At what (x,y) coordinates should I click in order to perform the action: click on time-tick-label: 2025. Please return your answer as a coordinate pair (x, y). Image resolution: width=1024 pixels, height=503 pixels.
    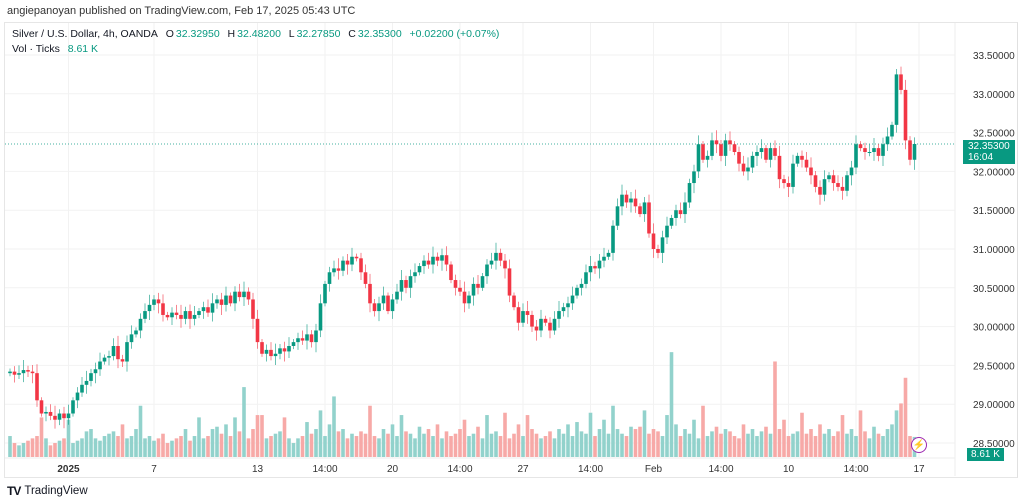
    Looking at the image, I should click on (68, 469).